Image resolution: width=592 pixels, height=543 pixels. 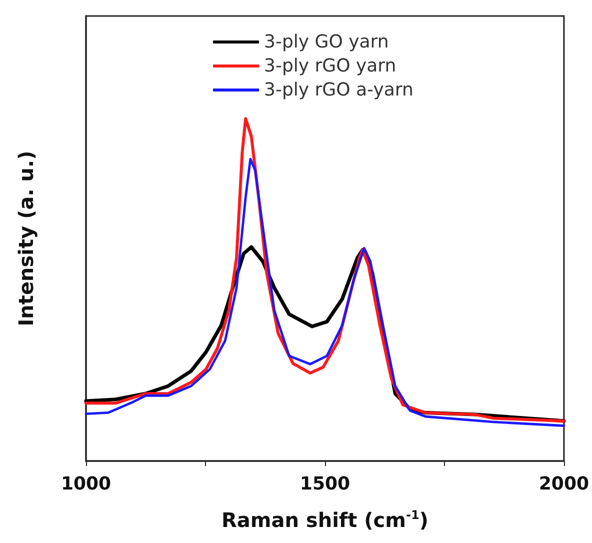 I want to click on x-tick-label: 1500, so click(x=325, y=484).